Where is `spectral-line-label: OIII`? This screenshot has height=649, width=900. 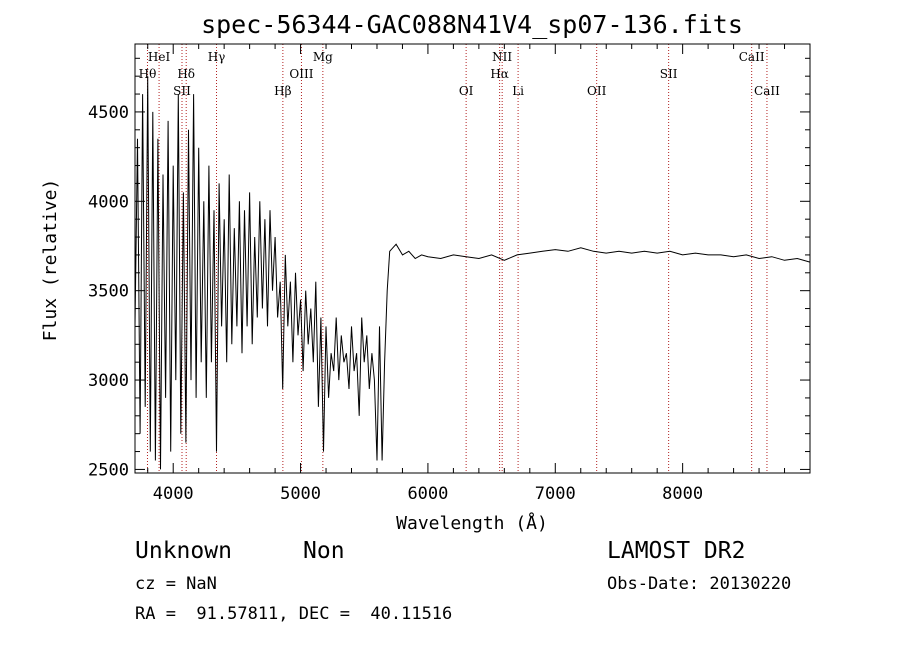 spectral-line-label: OIII is located at coordinates (301, 74).